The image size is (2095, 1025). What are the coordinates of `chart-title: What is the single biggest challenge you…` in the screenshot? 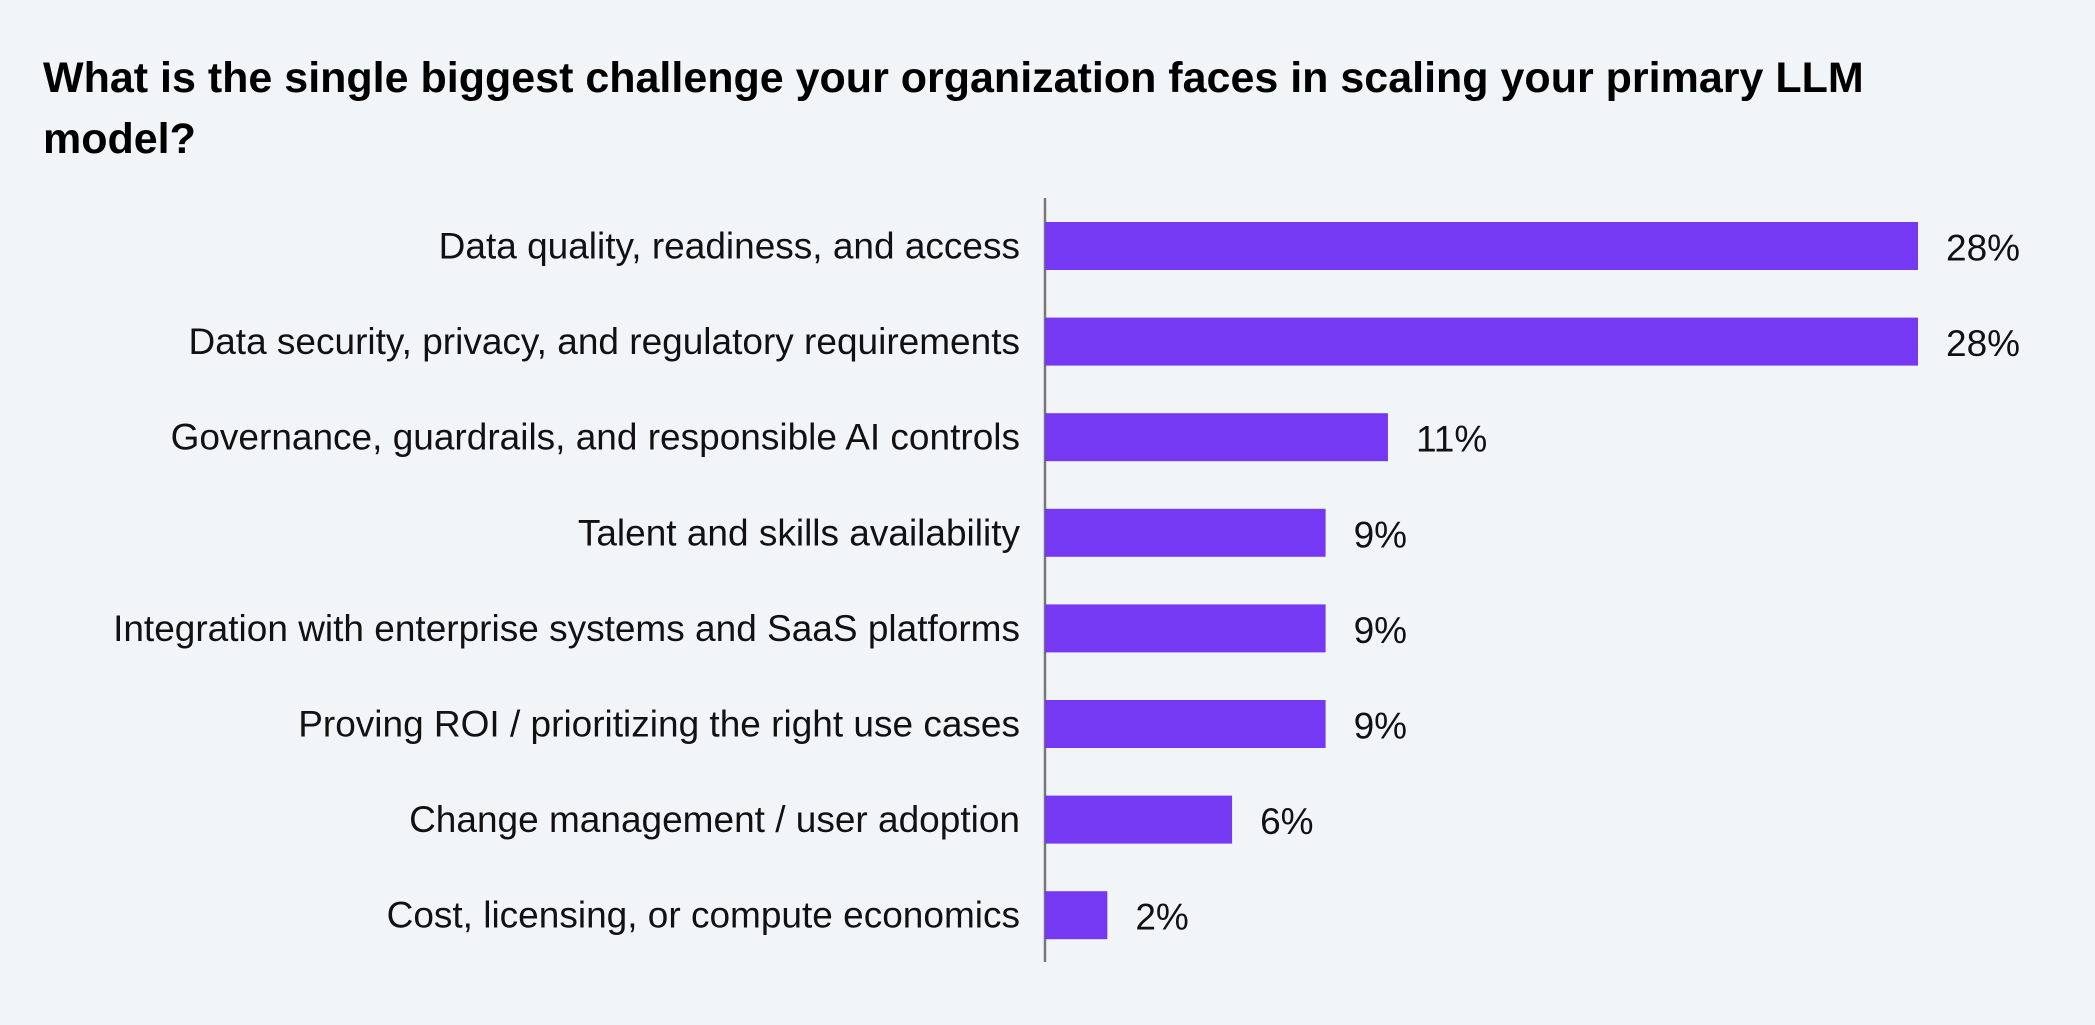 It's located at (953, 108).